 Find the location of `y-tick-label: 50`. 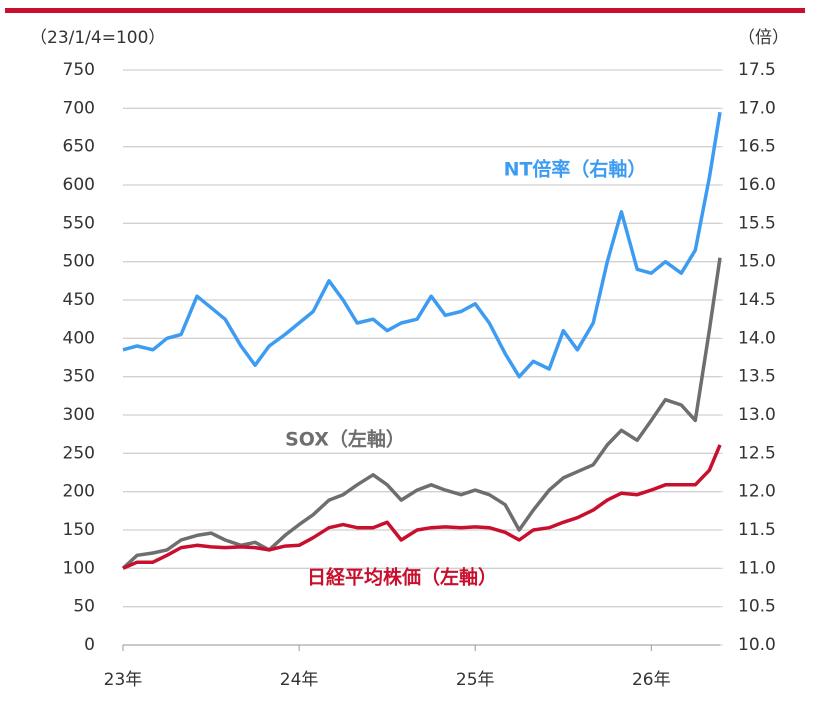

y-tick-label: 50 is located at coordinates (84, 607).